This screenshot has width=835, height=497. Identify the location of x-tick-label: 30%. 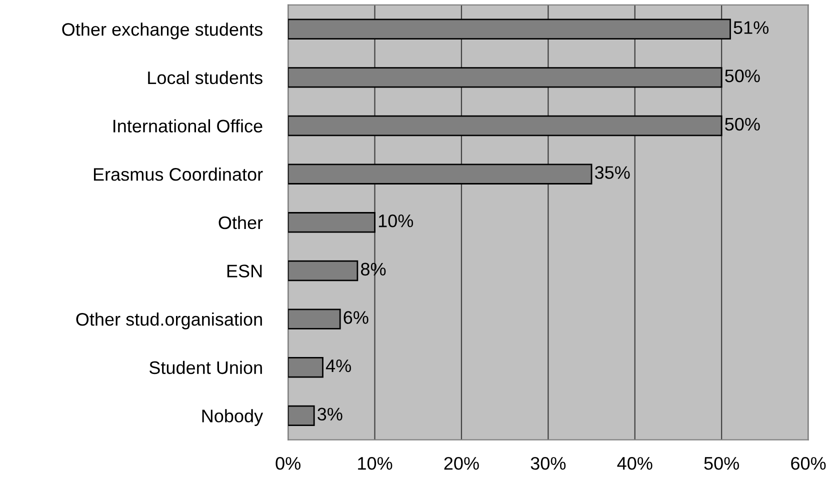
(548, 463).